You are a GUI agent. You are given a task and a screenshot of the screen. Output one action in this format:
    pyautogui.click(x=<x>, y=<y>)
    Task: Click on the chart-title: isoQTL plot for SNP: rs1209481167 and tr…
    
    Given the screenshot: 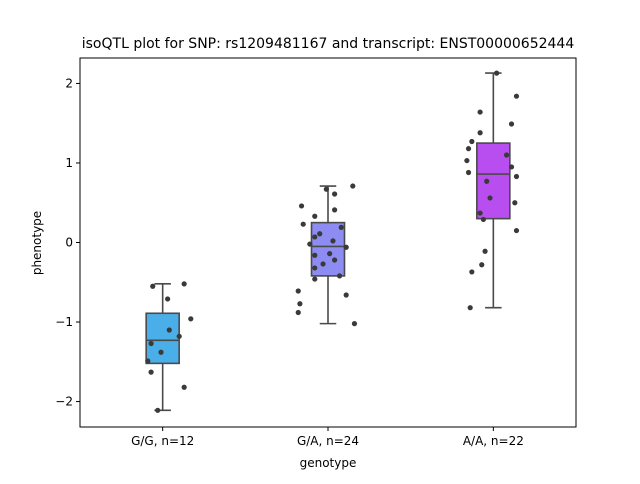 What is the action you would take?
    pyautogui.click(x=328, y=44)
    